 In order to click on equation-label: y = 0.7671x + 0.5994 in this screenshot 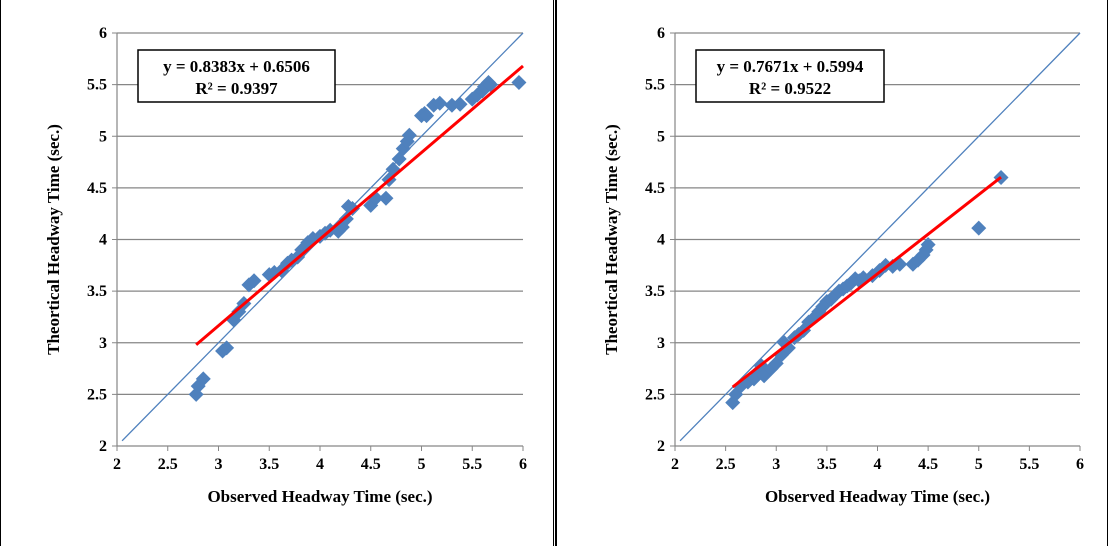, I will do `click(790, 66)`.